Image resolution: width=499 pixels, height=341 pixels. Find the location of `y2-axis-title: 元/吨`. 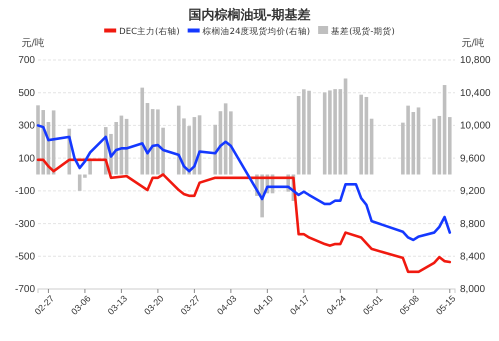

y2-axis-title: 元/吨 is located at coordinates (473, 43).